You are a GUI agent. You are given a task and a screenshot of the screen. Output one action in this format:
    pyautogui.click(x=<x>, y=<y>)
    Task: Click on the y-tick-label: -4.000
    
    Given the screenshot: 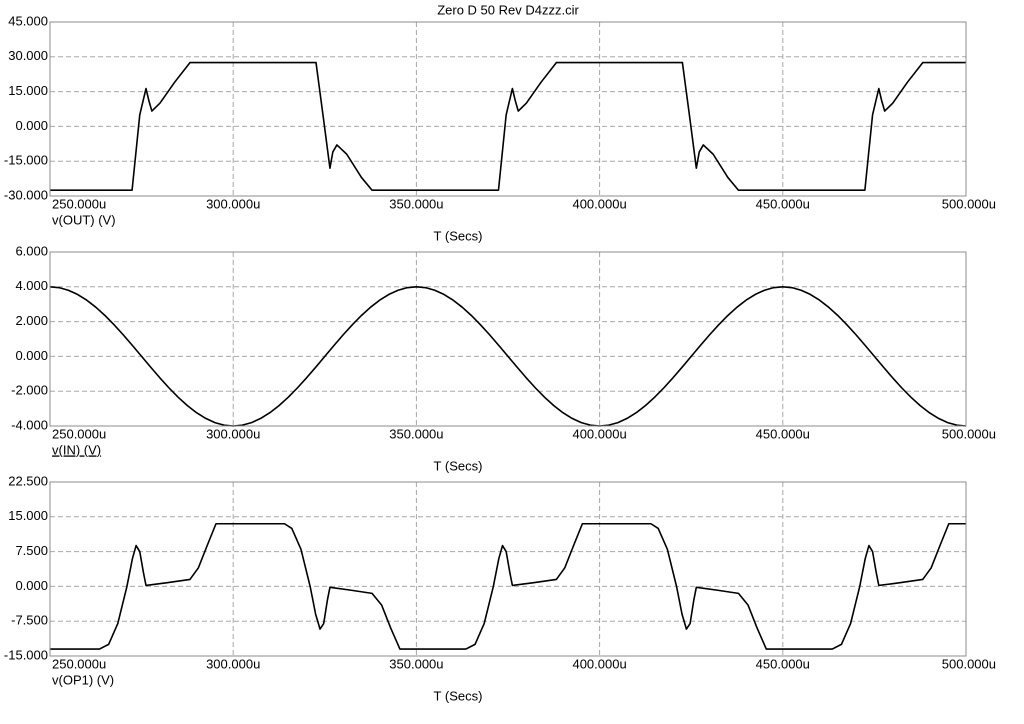 What is the action you would take?
    pyautogui.click(x=29, y=424)
    